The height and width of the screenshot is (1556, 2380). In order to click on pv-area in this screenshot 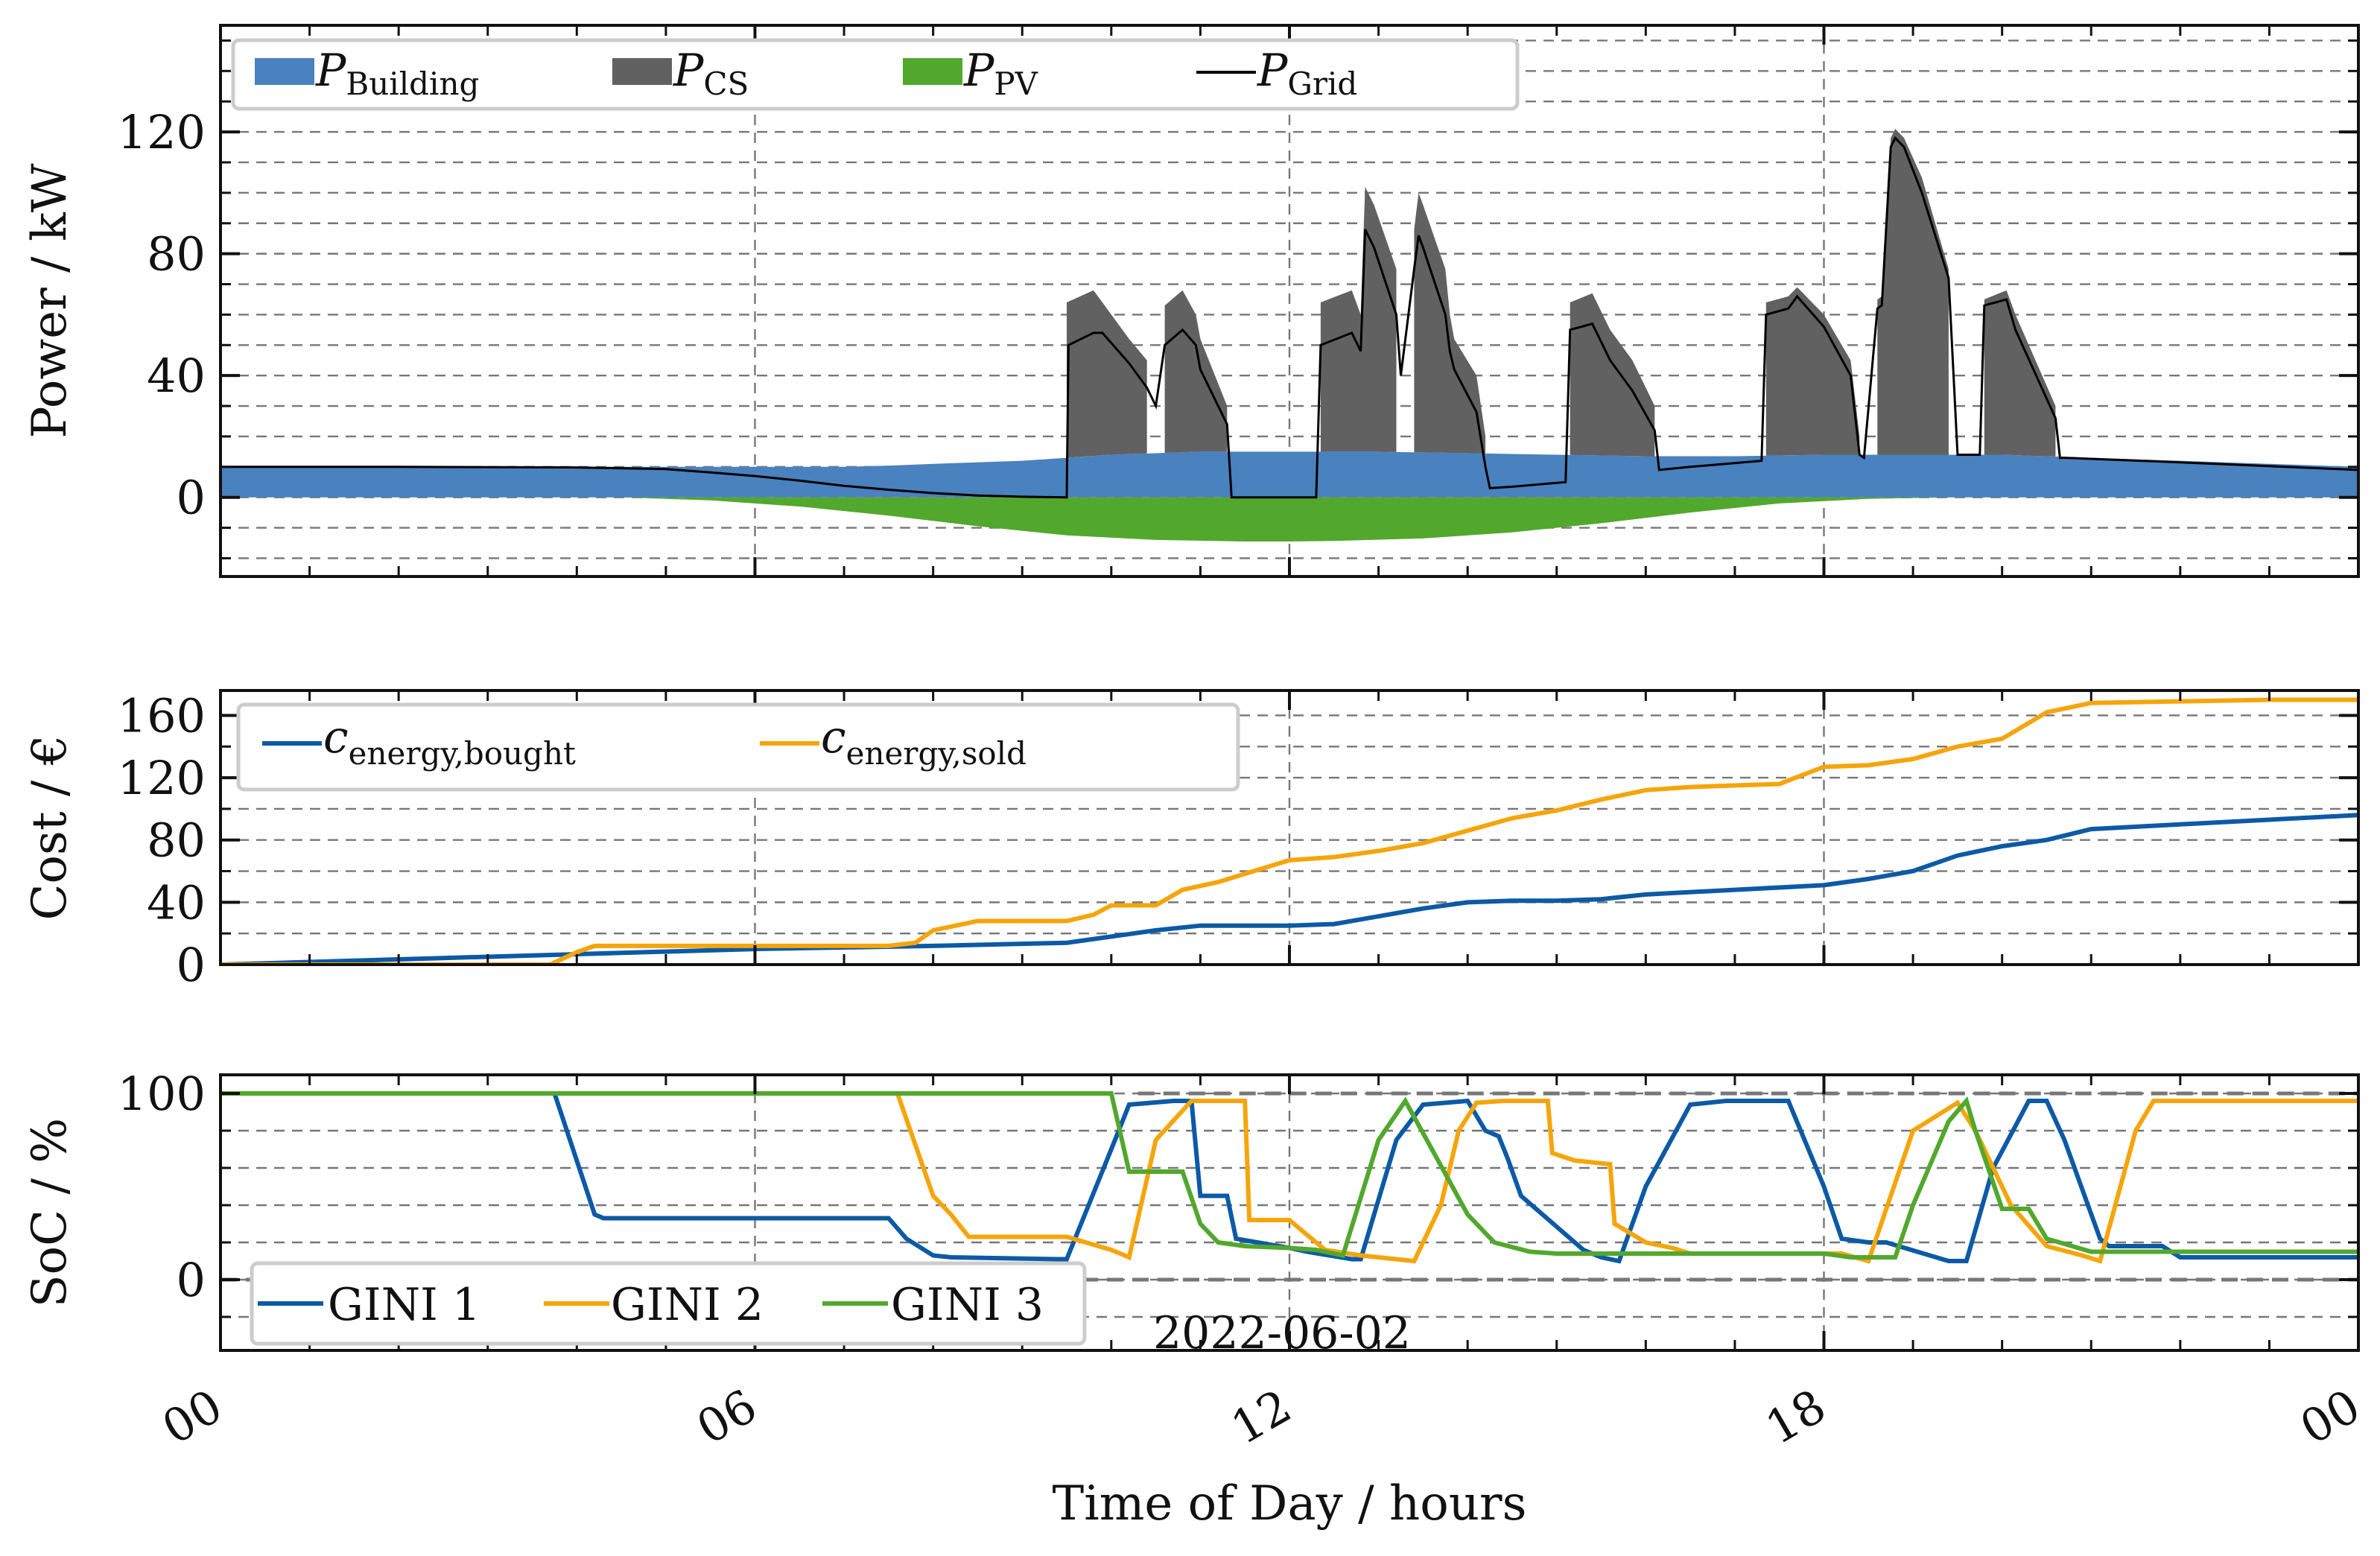, I will do `click(1289, 519)`.